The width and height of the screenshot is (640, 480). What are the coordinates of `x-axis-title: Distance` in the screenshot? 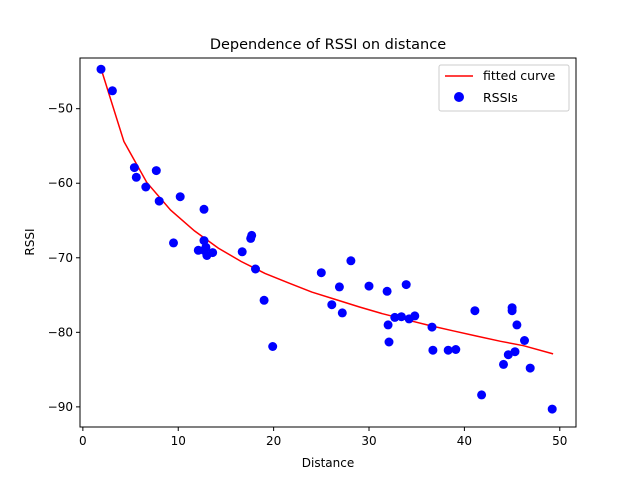 It's located at (328, 463).